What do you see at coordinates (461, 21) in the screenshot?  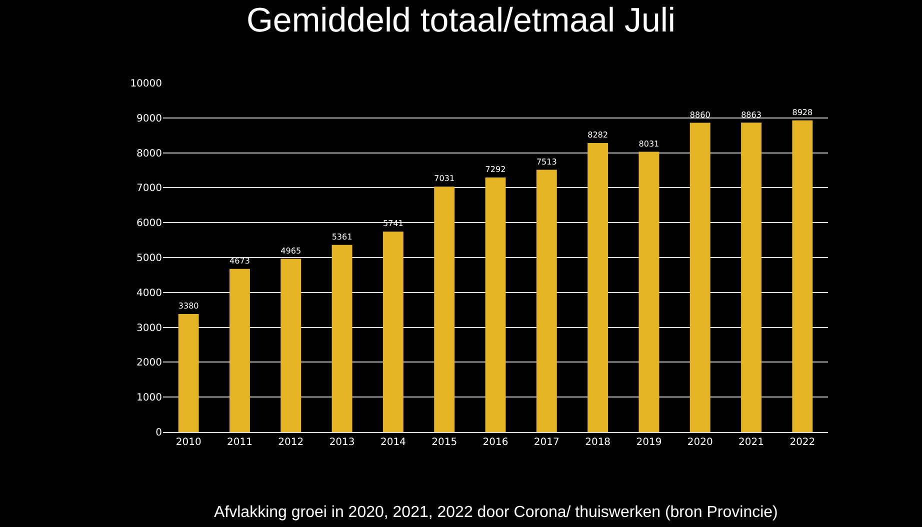 I see `chart-title: Gemiddeld totaal/etmaal Juli` at bounding box center [461, 21].